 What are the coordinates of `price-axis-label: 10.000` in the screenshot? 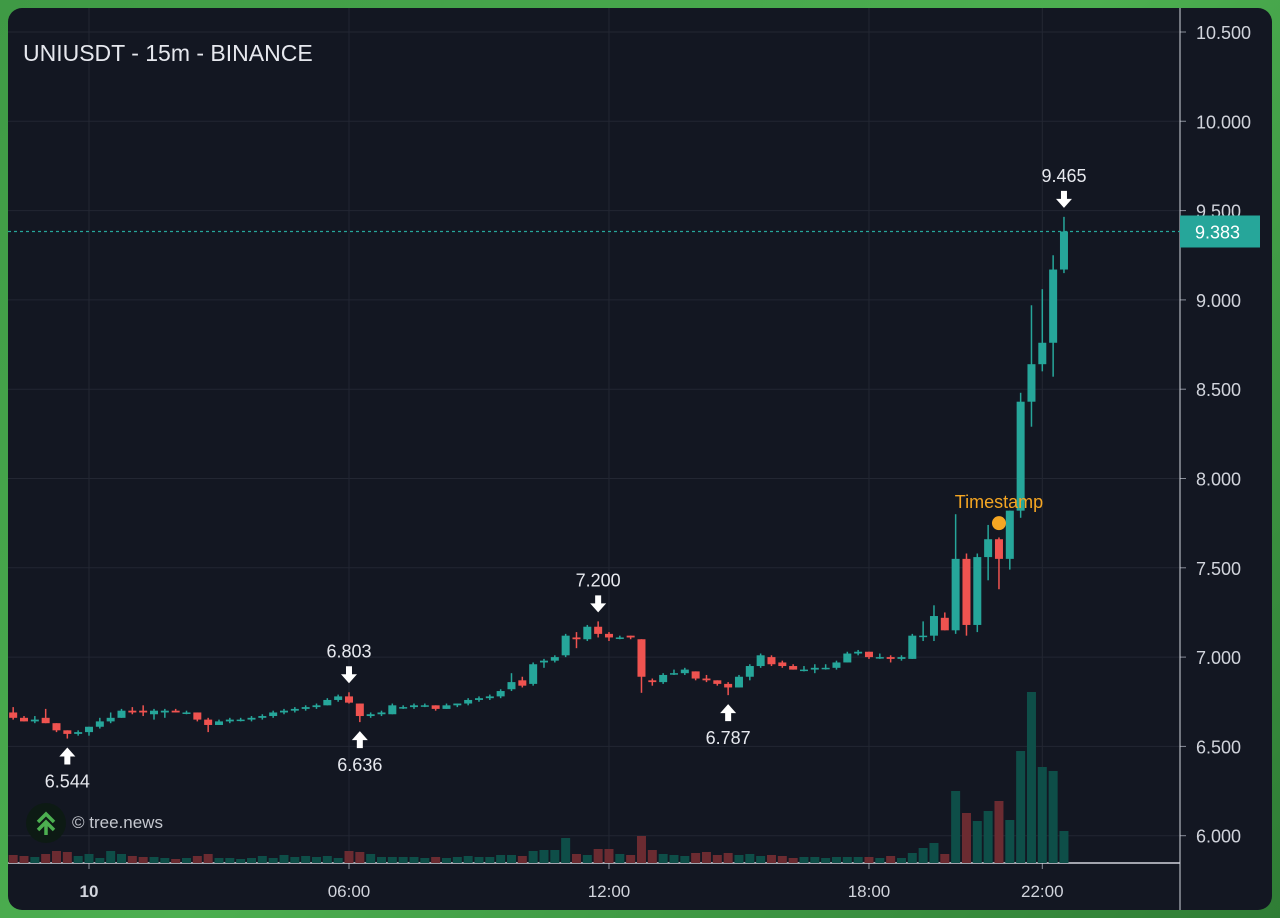 It's located at (1223, 122).